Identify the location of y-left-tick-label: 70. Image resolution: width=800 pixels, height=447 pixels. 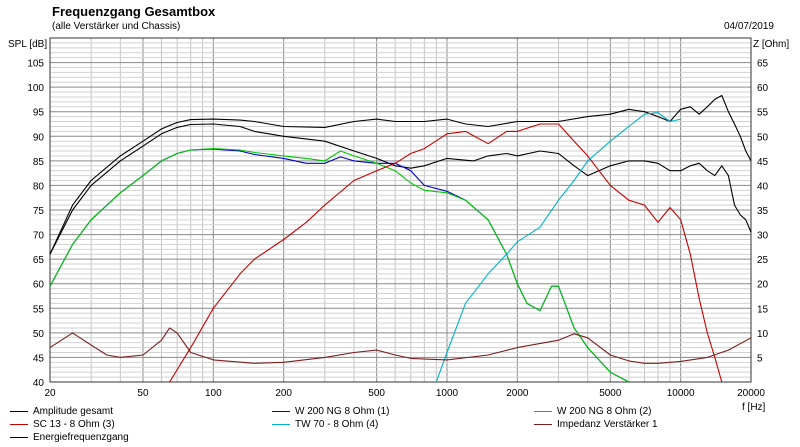
(39, 236).